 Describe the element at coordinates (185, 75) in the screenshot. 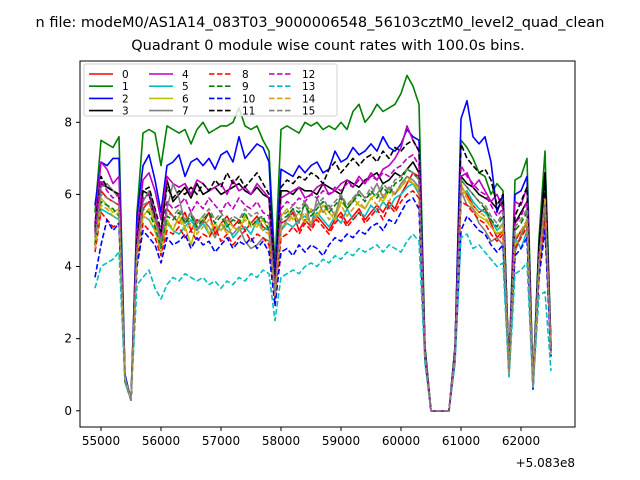

I see `legend-label-4: 4` at that location.